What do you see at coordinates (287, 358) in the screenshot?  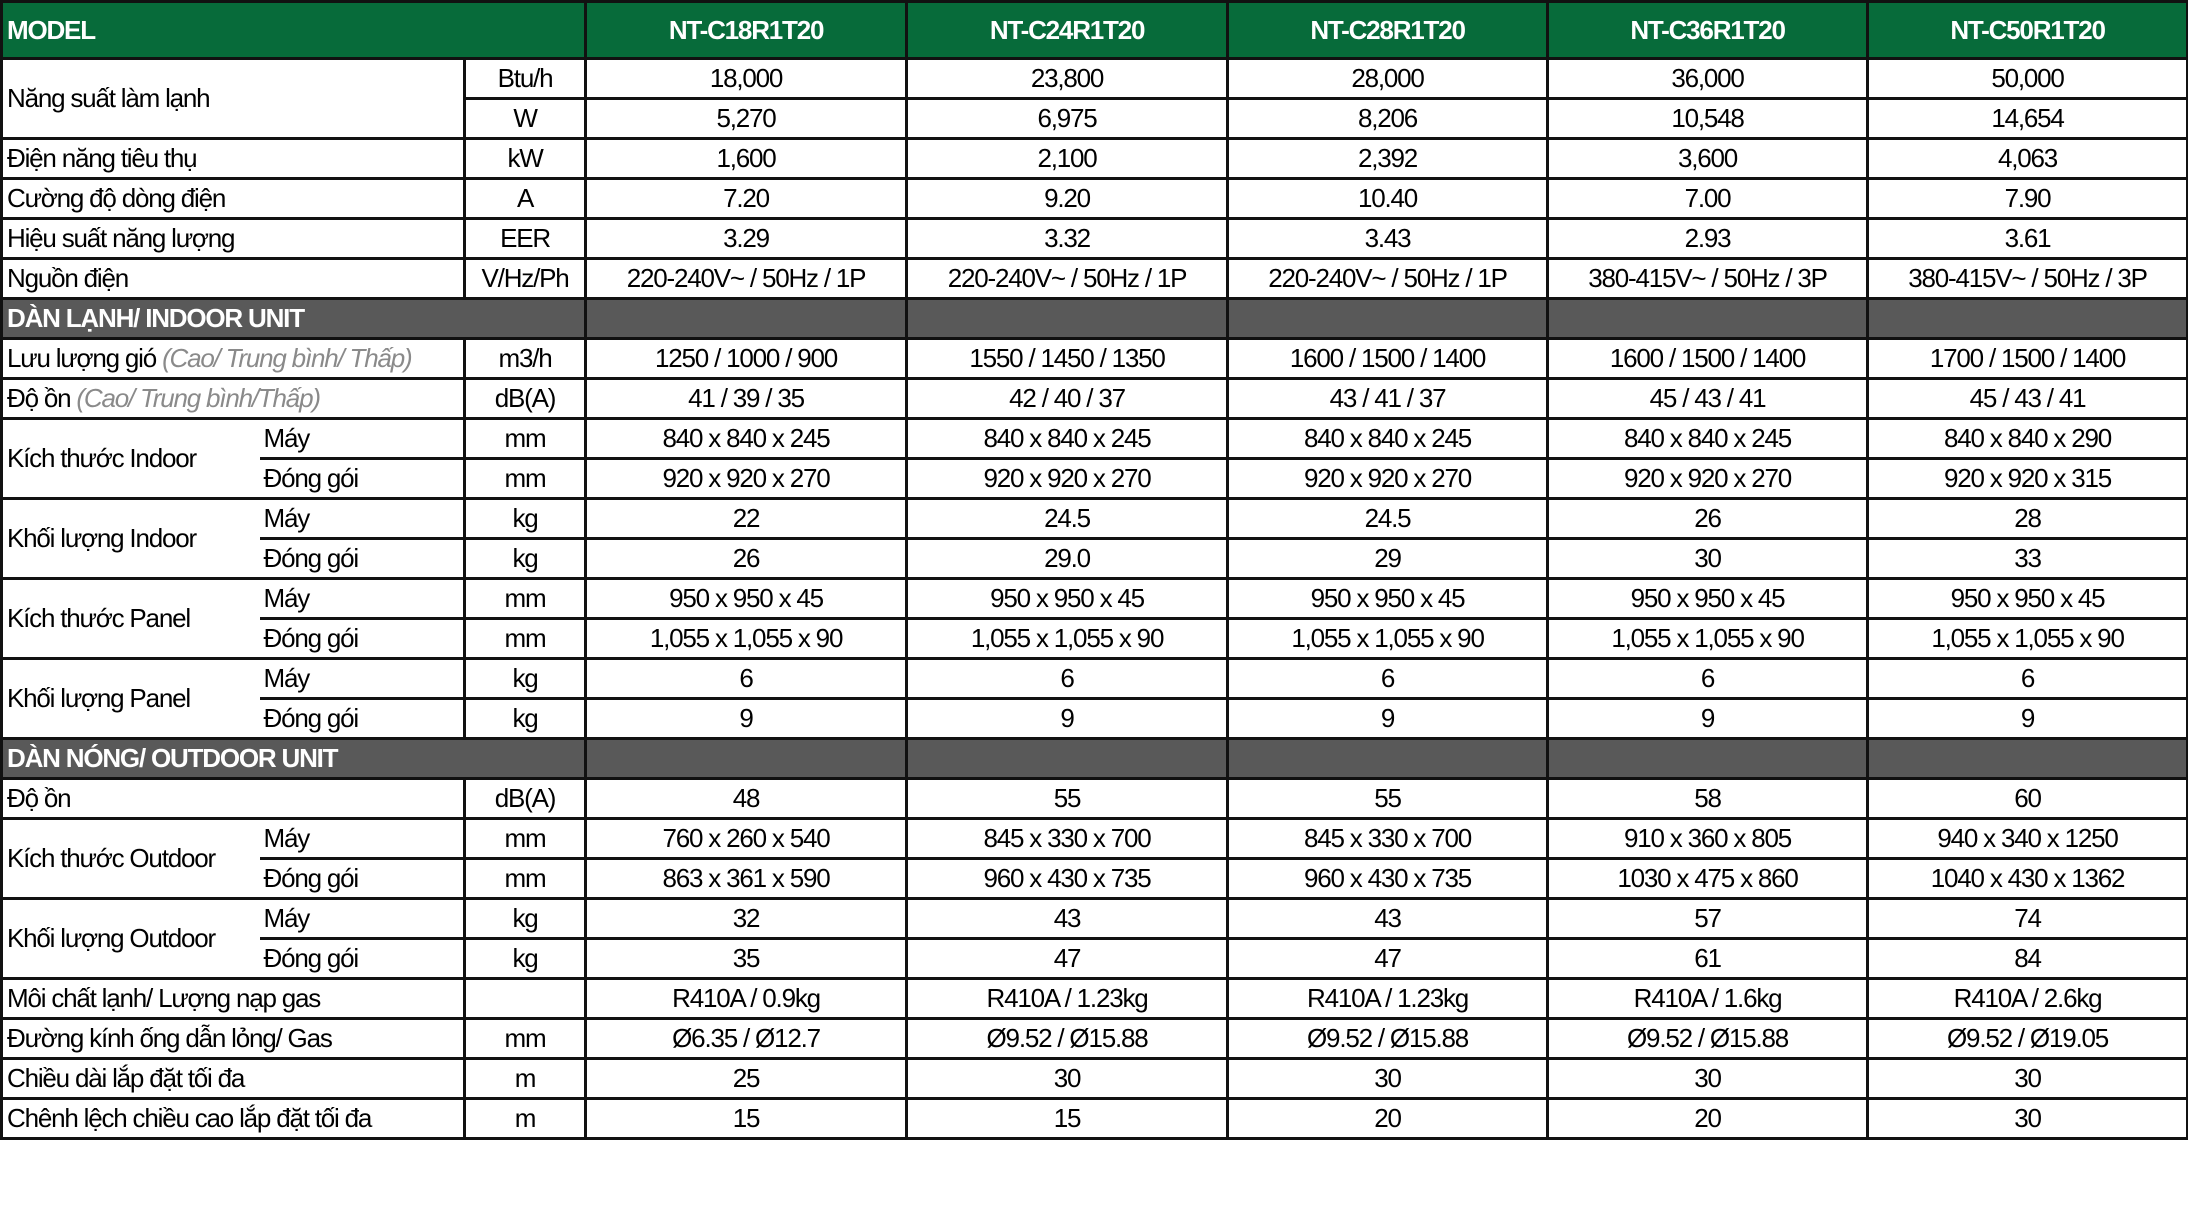 I see `row-label-note: (Cao/ Trung bình/ Thấp)` at bounding box center [287, 358].